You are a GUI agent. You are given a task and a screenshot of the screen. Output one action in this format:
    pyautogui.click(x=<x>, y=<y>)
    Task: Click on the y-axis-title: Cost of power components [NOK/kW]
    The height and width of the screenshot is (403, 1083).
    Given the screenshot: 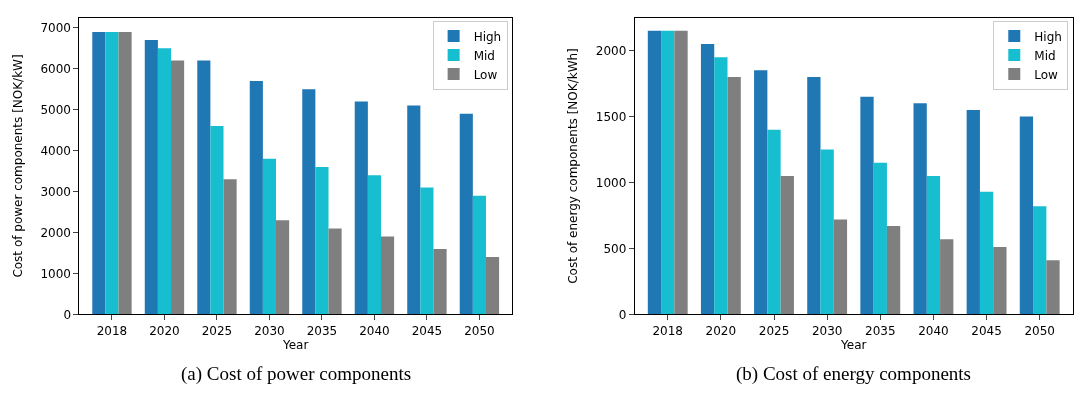 What is the action you would take?
    pyautogui.click(x=17, y=166)
    